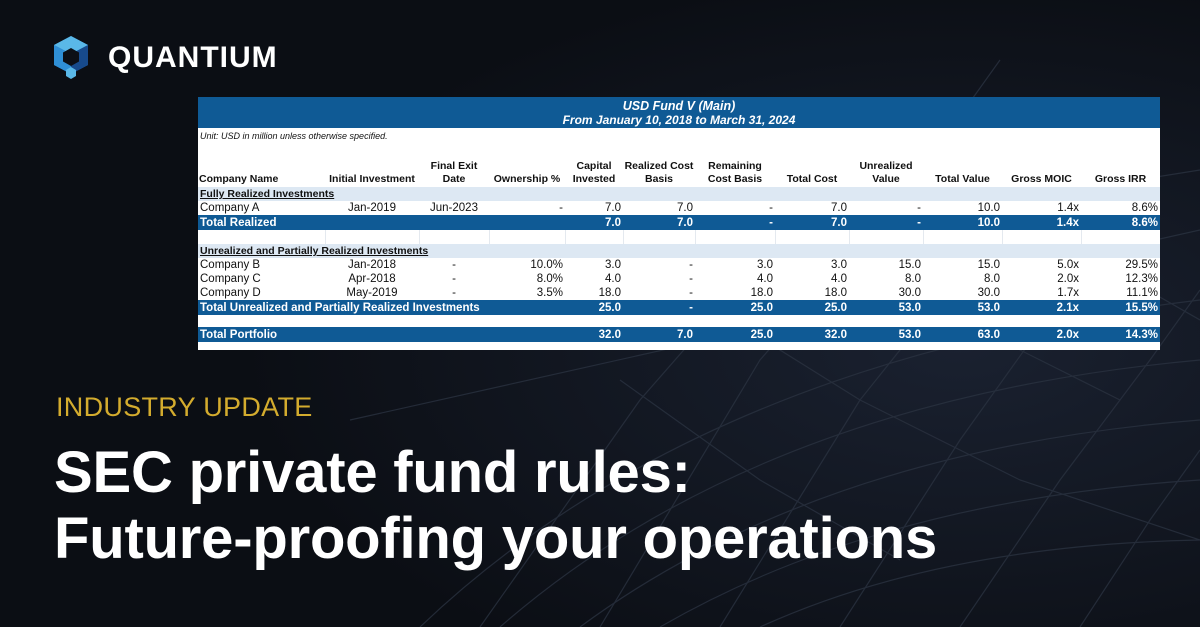 Image resolution: width=1200 pixels, height=627 pixels. What do you see at coordinates (1120, 307) in the screenshot?
I see `table-cell: 15.5%` at bounding box center [1120, 307].